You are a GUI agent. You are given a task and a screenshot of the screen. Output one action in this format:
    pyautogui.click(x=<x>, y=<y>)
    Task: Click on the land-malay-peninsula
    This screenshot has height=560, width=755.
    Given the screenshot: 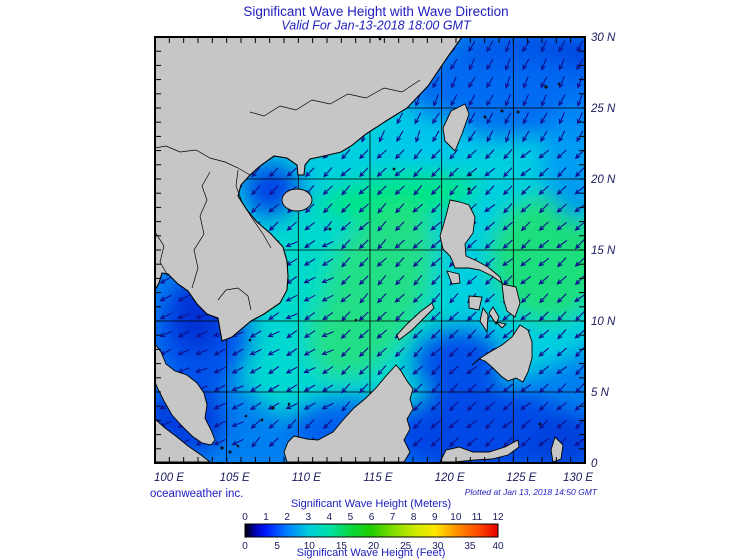 What is the action you would take?
    pyautogui.click(x=185, y=394)
    